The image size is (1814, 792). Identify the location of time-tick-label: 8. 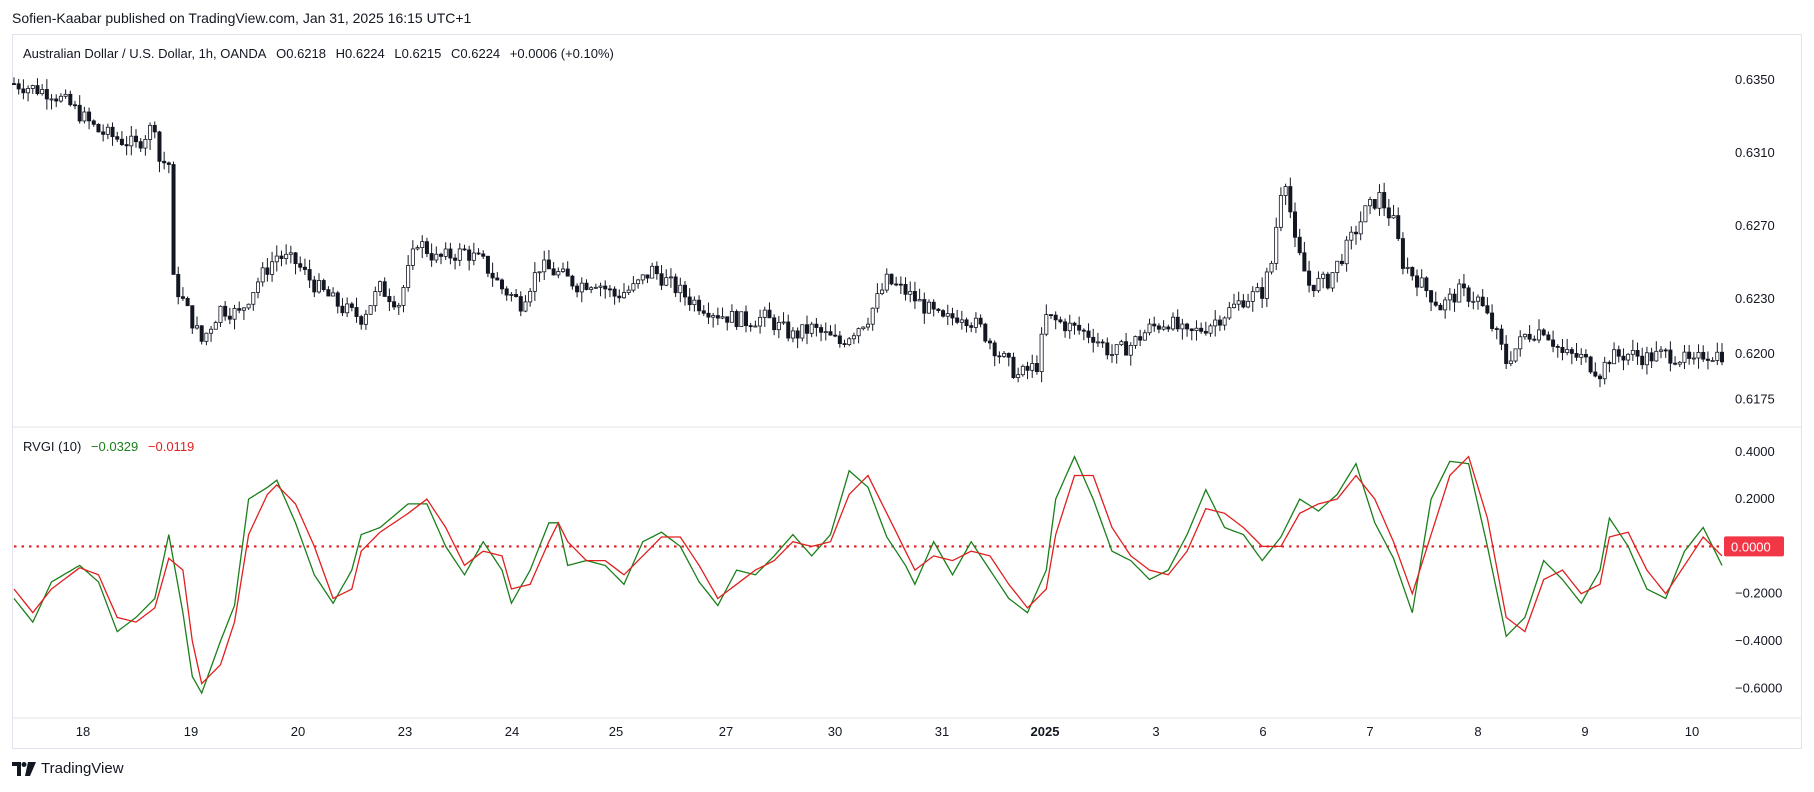
(1477, 731).